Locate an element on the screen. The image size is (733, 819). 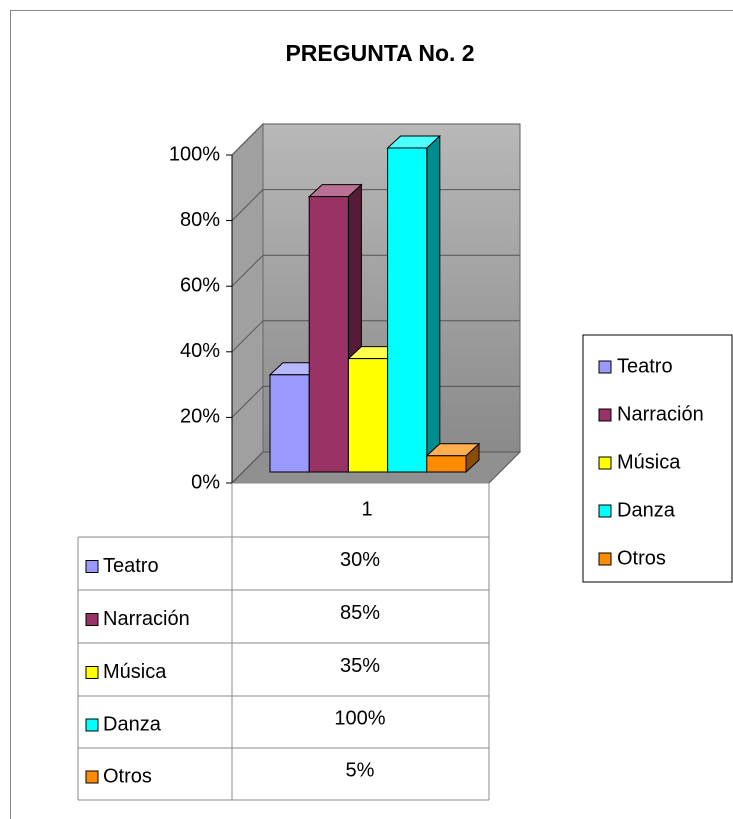
y-tick-label: 60% is located at coordinates (200, 285).